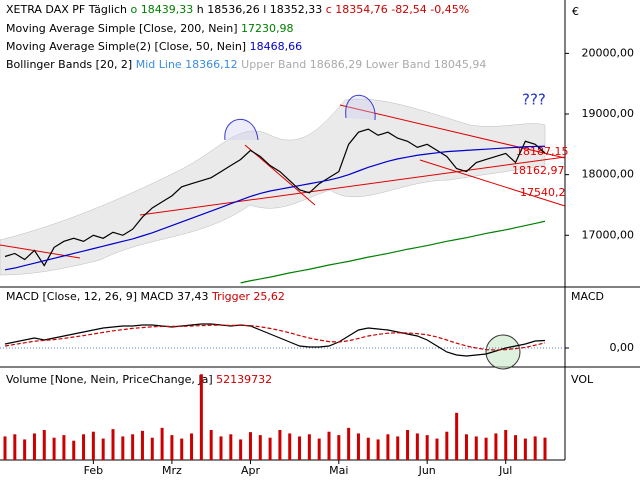  What do you see at coordinates (172, 470) in the screenshot?
I see `x-tick-label: Mrz` at bounding box center [172, 470].